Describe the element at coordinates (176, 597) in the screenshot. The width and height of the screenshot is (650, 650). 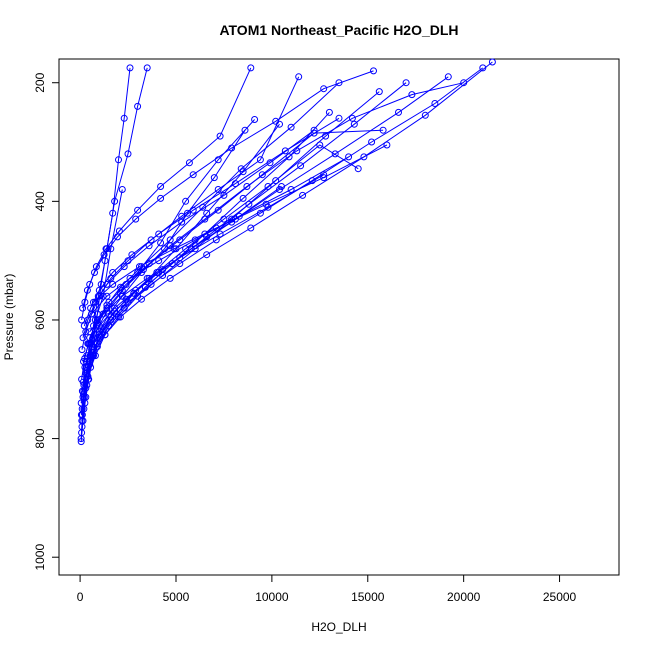
I see `x-tick-label: 5000` at that location.